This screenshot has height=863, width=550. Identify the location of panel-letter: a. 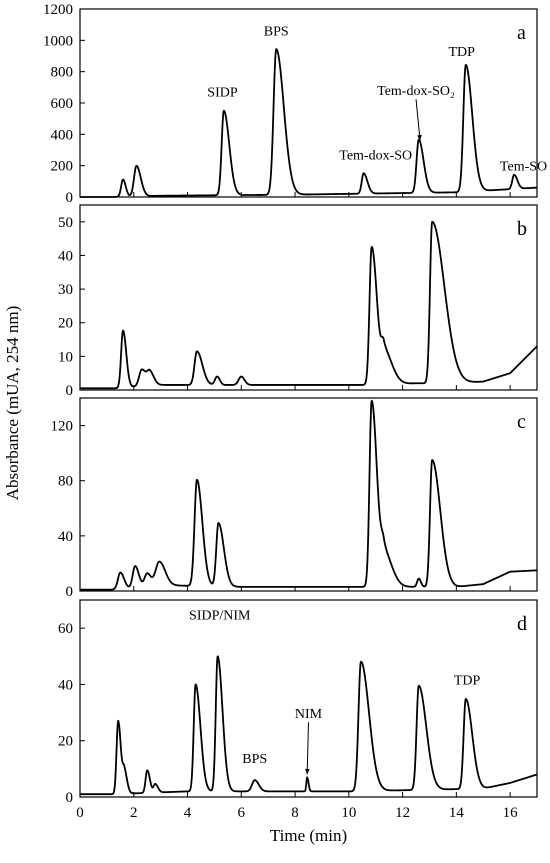
(521, 33).